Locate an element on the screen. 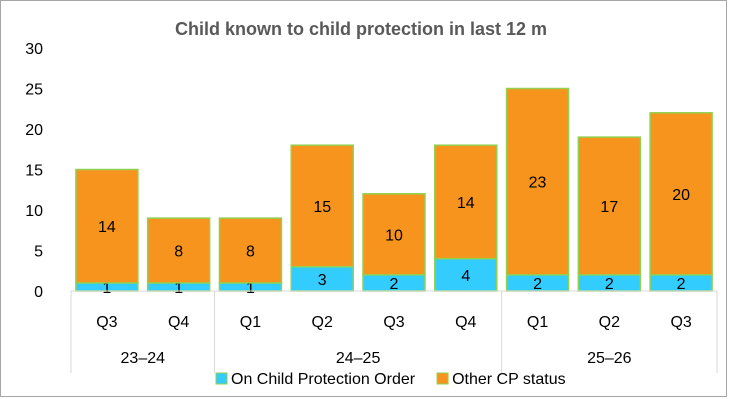 The height and width of the screenshot is (399, 729). y-tick-label: 25 is located at coordinates (34, 90).